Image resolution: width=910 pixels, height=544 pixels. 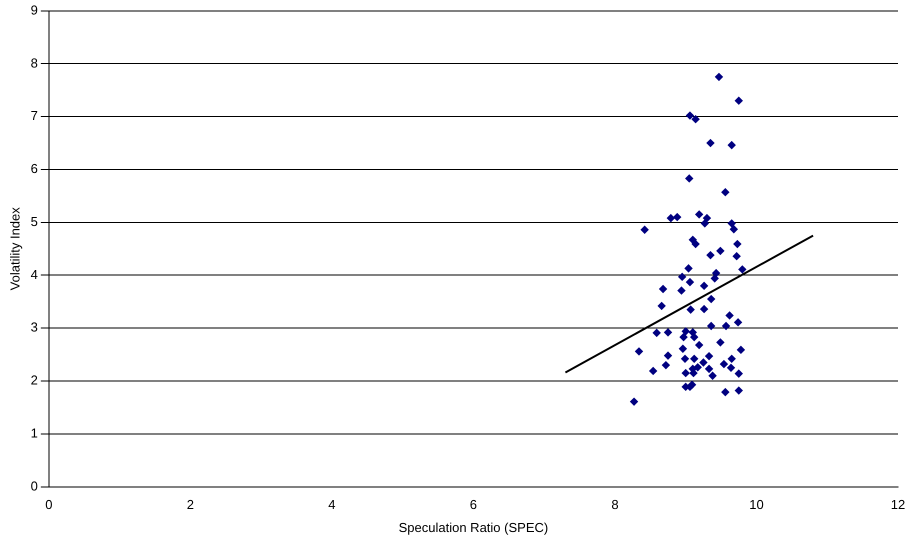 What do you see at coordinates (615, 504) in the screenshot?
I see `x-tick-label: 8` at bounding box center [615, 504].